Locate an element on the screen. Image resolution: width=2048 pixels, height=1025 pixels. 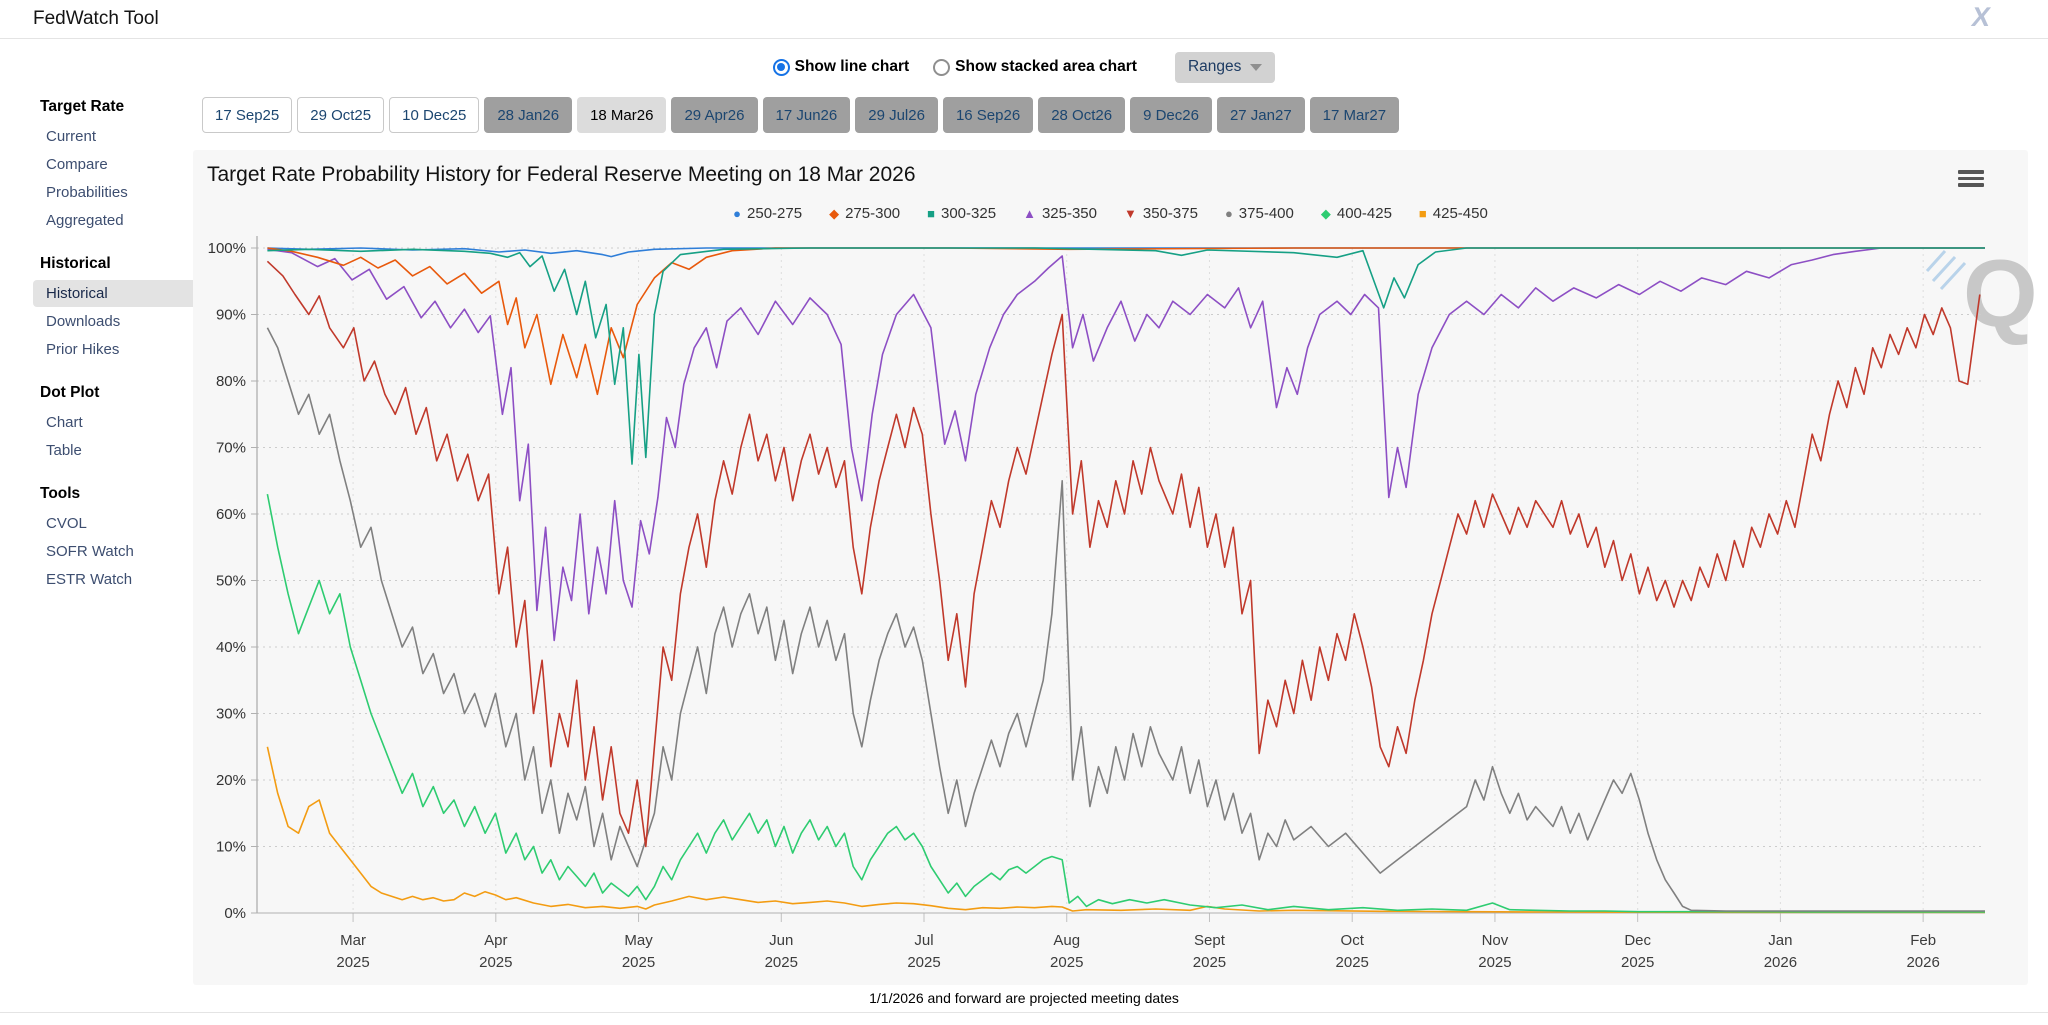
chart-menu-icon is located at coordinates (1971, 180).